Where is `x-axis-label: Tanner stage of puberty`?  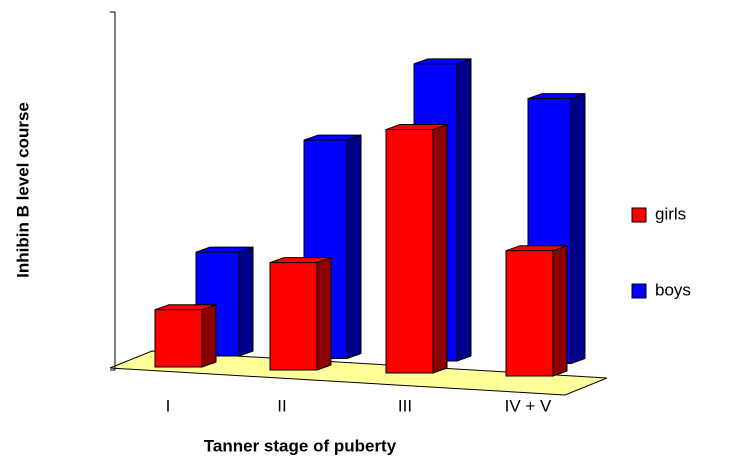
x-axis-label: Tanner stage of puberty is located at coordinates (300, 445).